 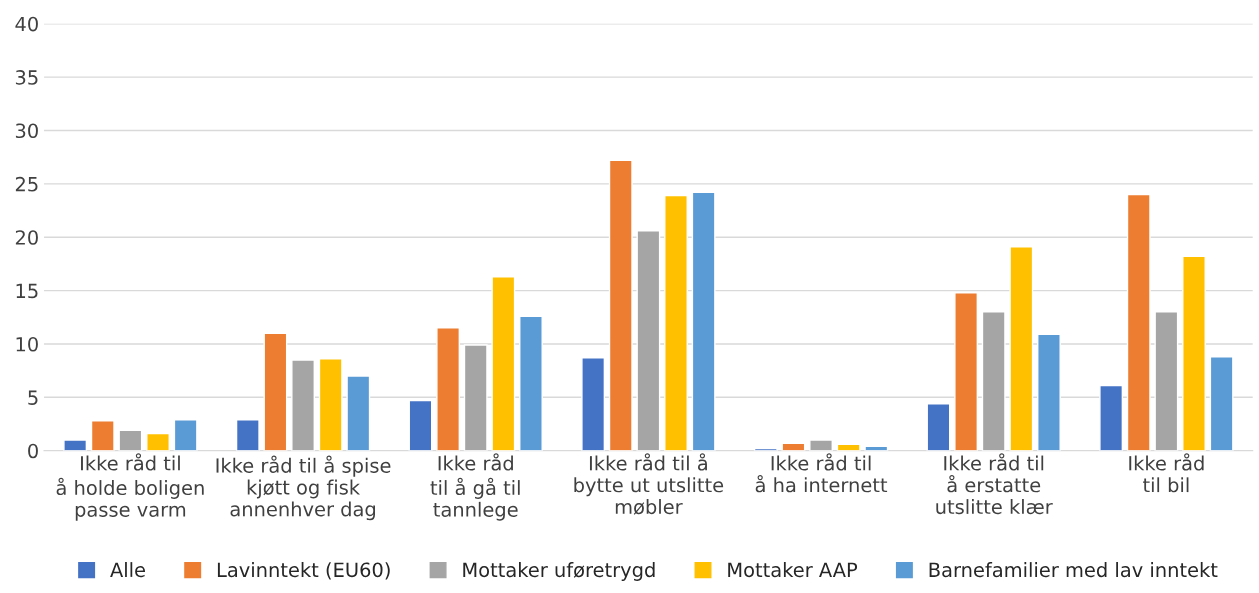 I want to click on legend-label: Alle, so click(x=127, y=570).